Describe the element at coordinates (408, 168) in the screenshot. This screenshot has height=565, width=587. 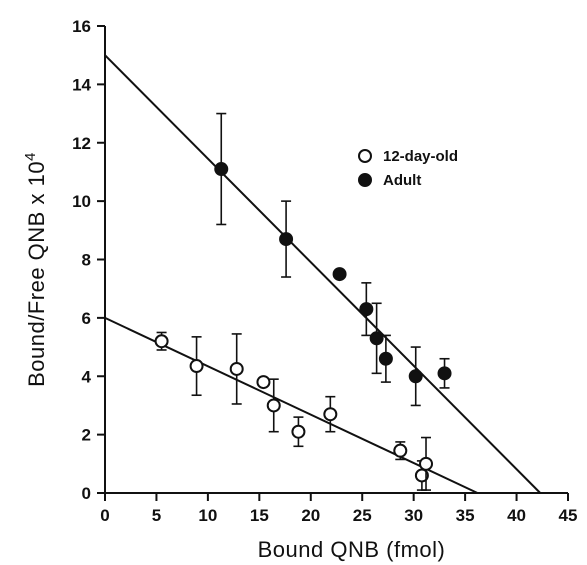
I see `legend: 12-day-old Adult` at that location.